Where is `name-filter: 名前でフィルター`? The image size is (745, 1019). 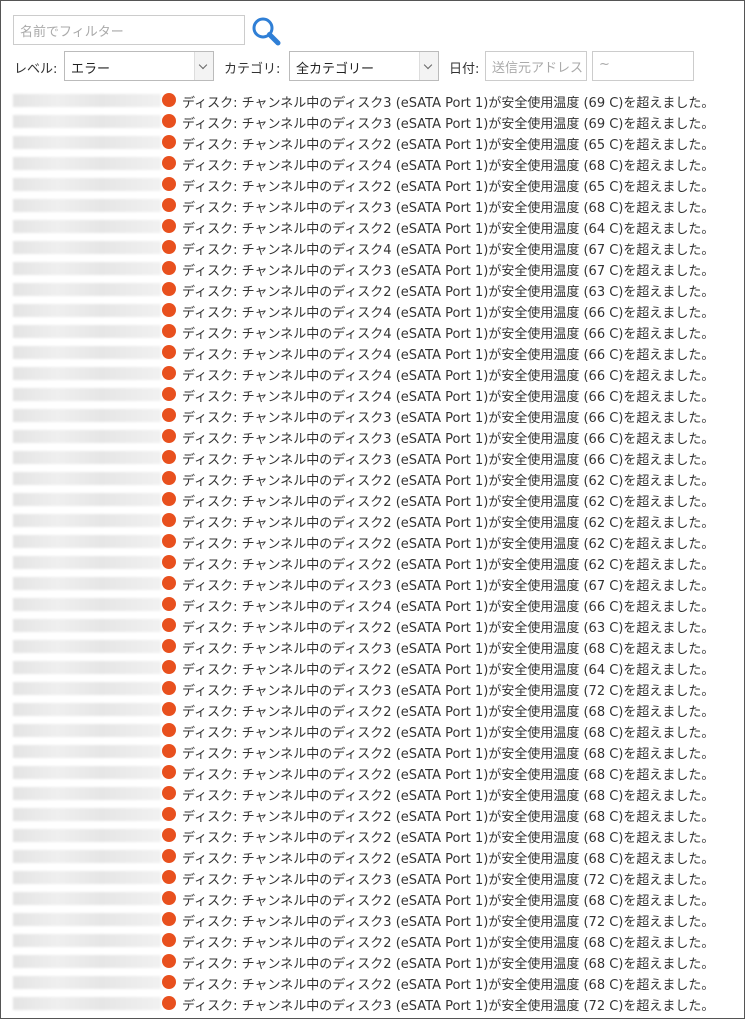 name-filter: 名前でフィルター is located at coordinates (129, 30).